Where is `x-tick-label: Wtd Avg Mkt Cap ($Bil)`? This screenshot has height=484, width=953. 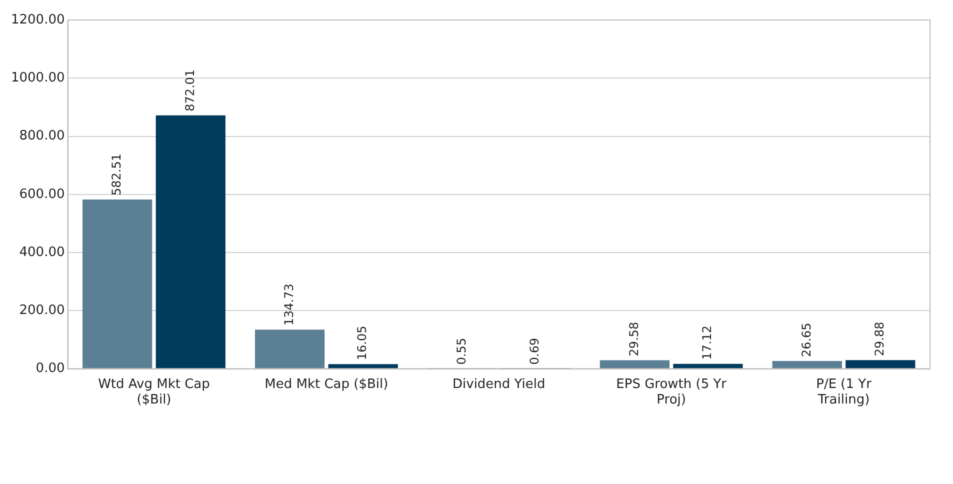
x-tick-label: Wtd Avg Mkt Cap ($Bil) is located at coordinates (154, 392).